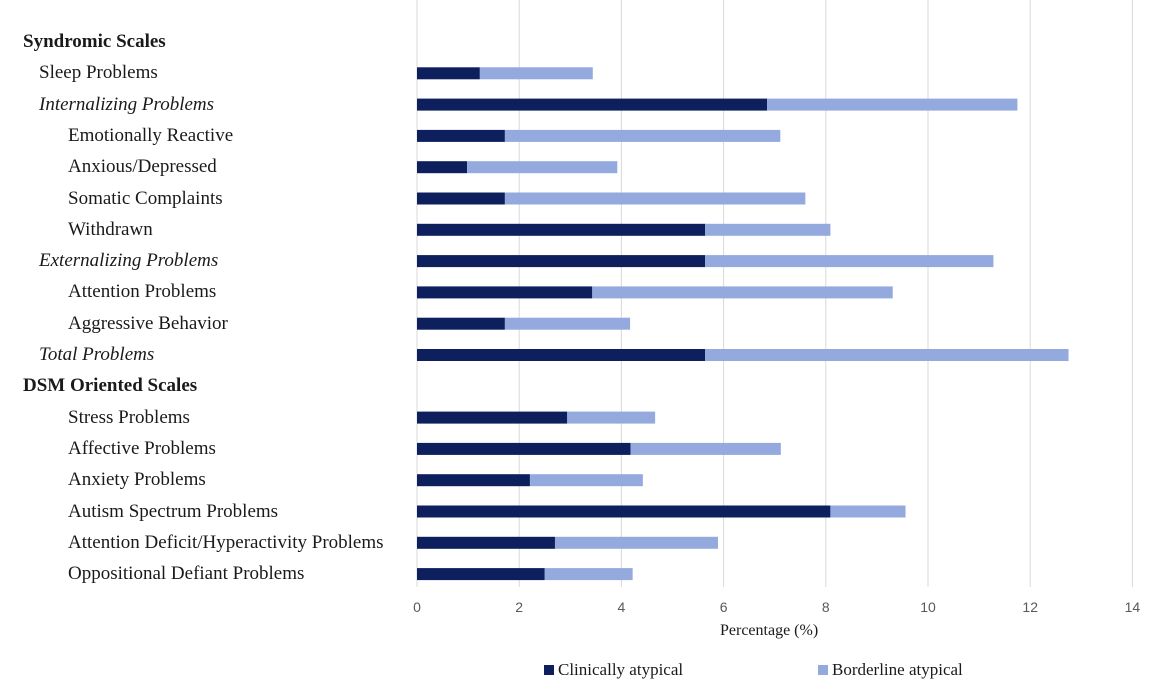 This screenshot has width=1154, height=695. Describe the element at coordinates (137, 480) in the screenshot. I see `category-label: Anxiety Problems` at that location.